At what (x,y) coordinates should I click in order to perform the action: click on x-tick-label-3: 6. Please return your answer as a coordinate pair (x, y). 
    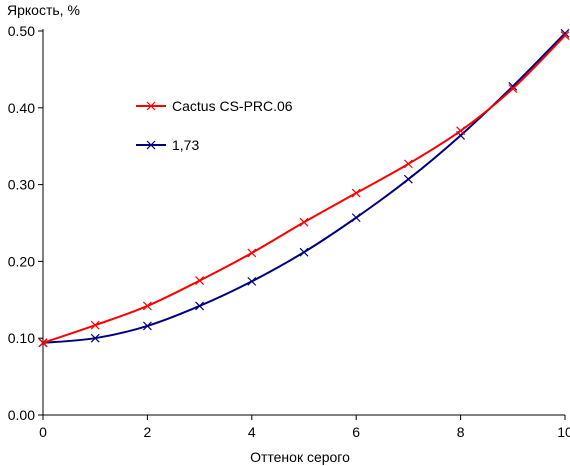
    Looking at the image, I should click on (356, 432).